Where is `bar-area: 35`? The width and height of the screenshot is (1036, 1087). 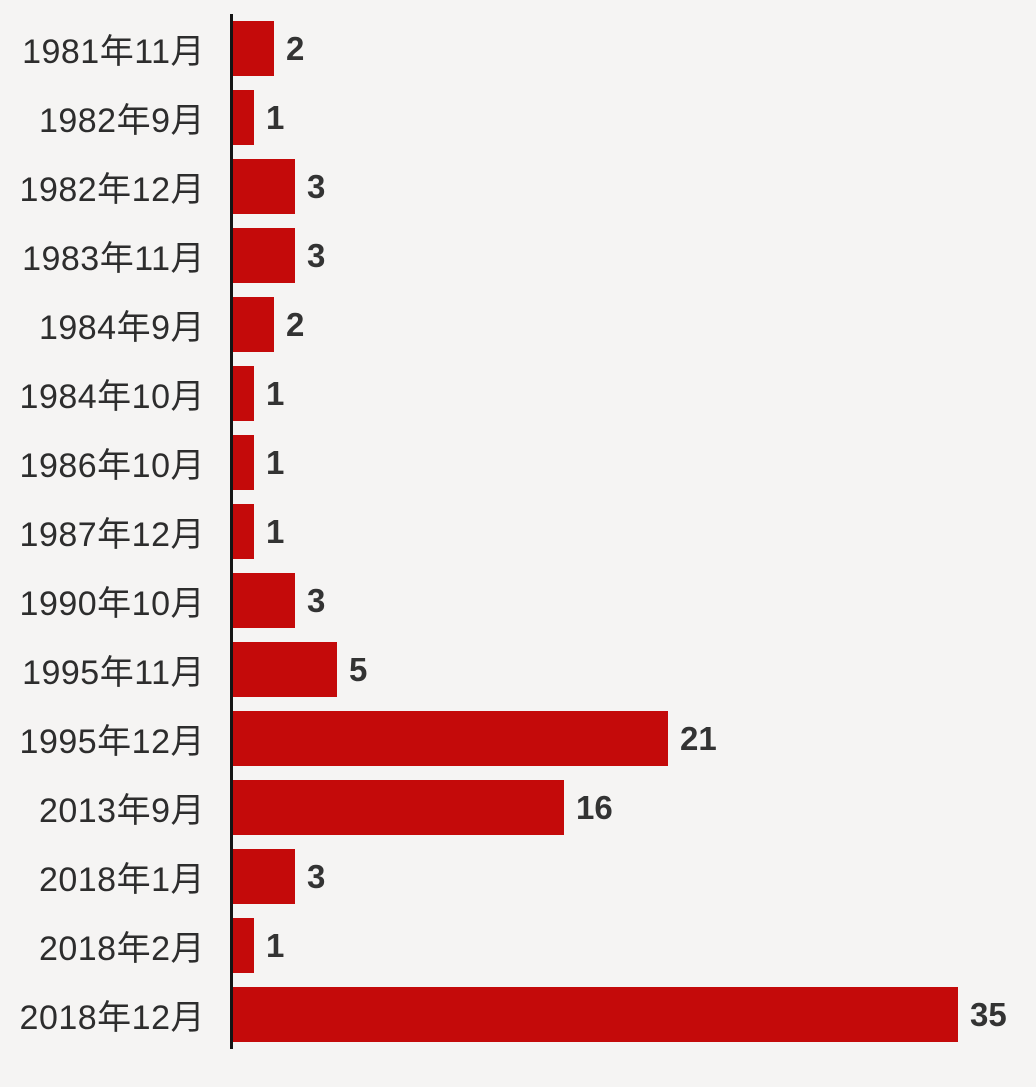
bar-area: 35 is located at coordinates (633, 1014).